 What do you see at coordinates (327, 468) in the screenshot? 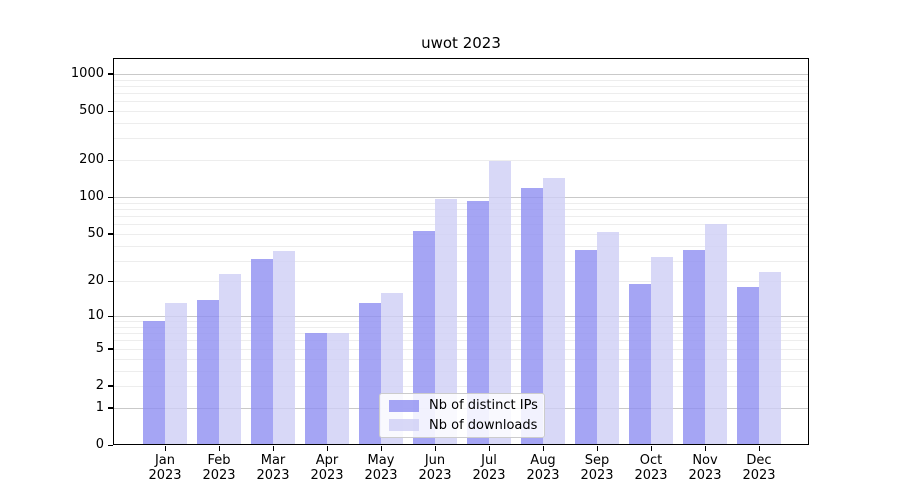
I see `x-tick-label: Apr 2023` at bounding box center [327, 468].